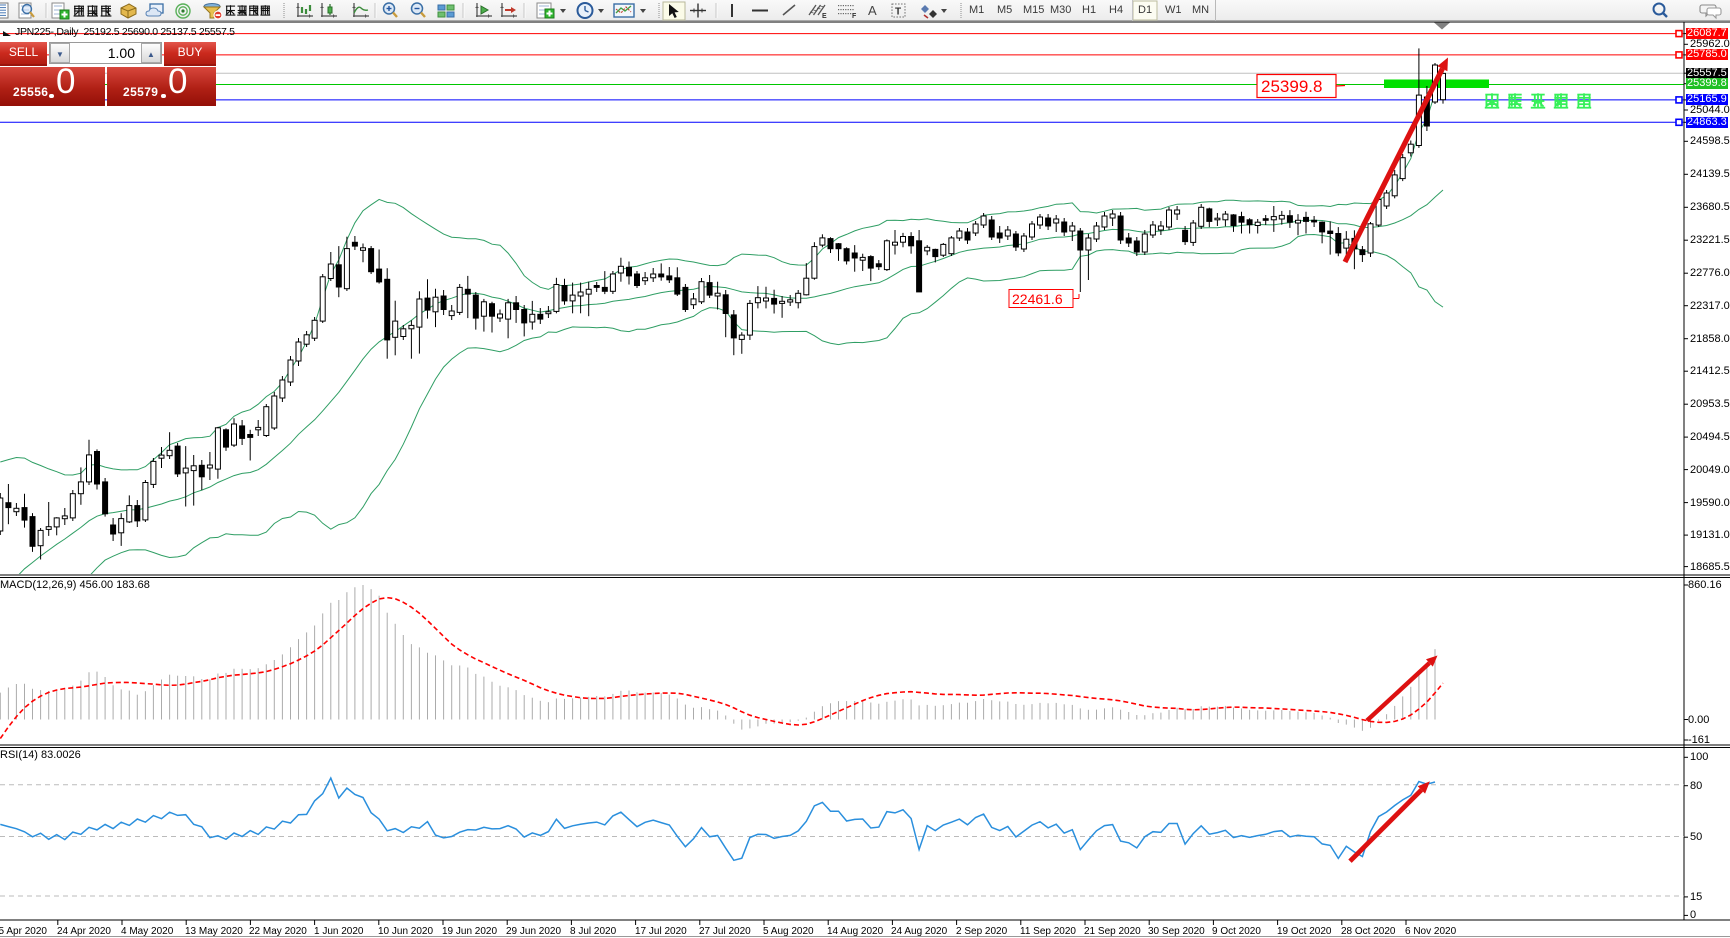 Image resolution: width=1730 pixels, height=938 pixels. Describe the element at coordinates (854, 16) in the screenshot. I see `svg-text: F` at that location.